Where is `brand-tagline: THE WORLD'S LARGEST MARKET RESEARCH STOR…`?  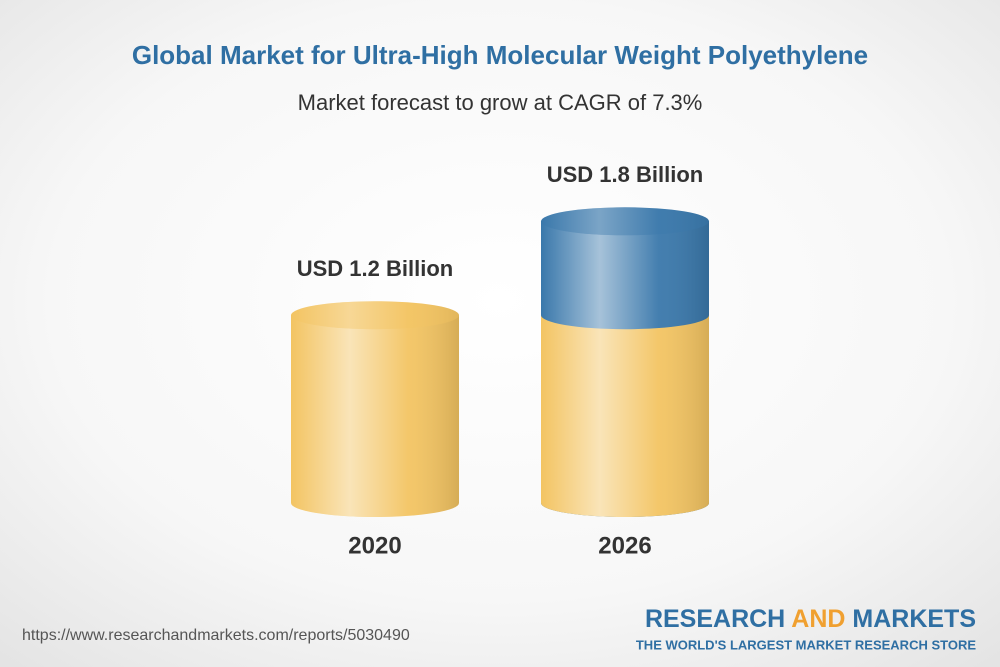 brand-tagline: THE WORLD'S LARGEST MARKET RESEARCH STOR… is located at coordinates (806, 644).